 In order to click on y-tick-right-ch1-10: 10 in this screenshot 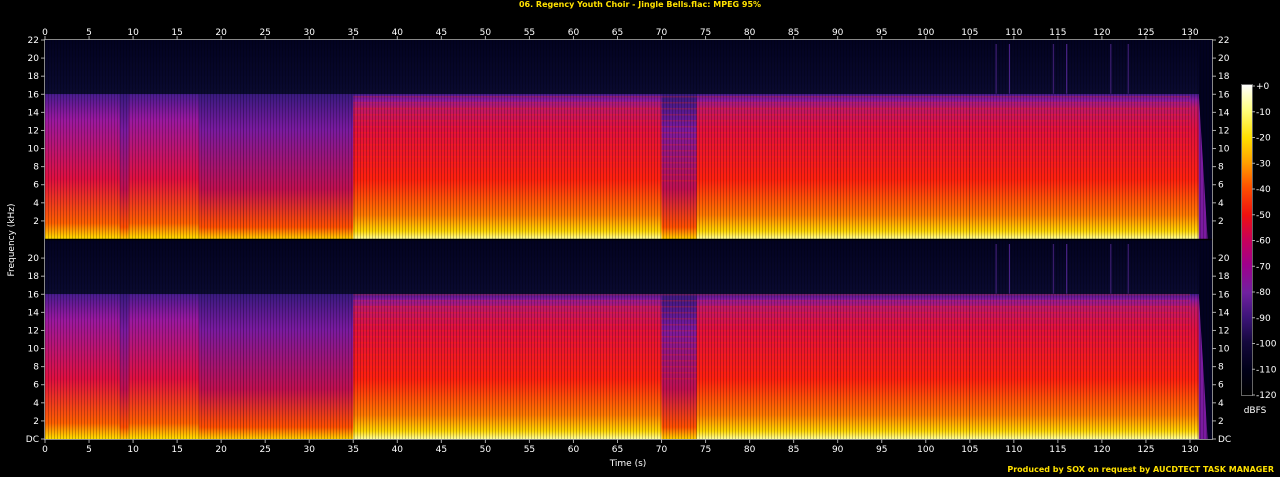, I will do `click(1224, 150)`.